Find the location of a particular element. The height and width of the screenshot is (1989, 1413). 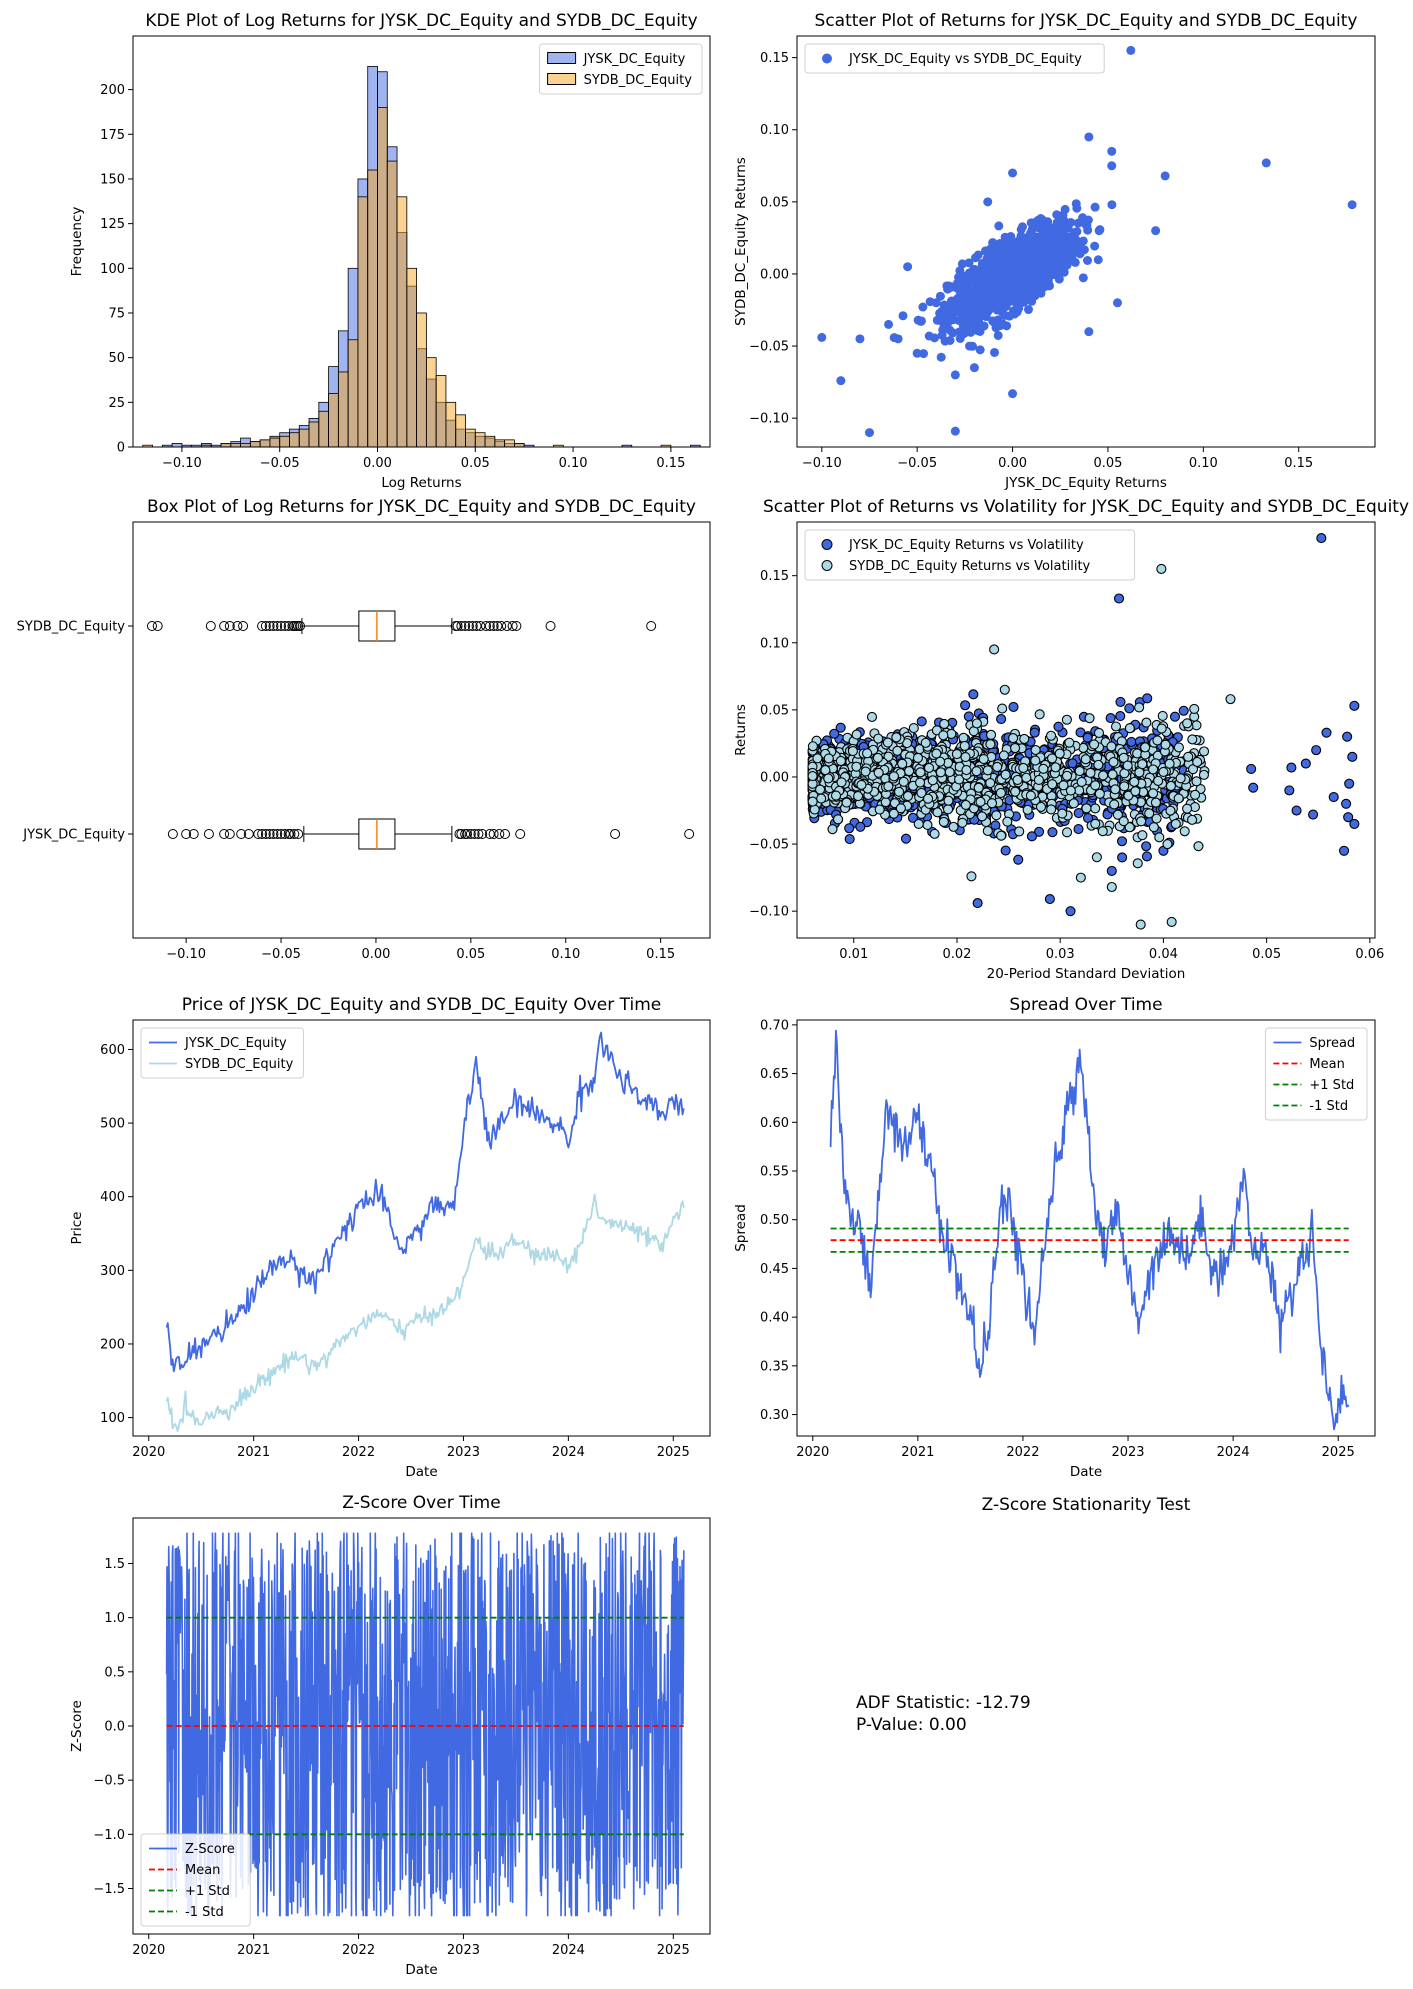

plot-area is located at coordinates (1089, 1230).